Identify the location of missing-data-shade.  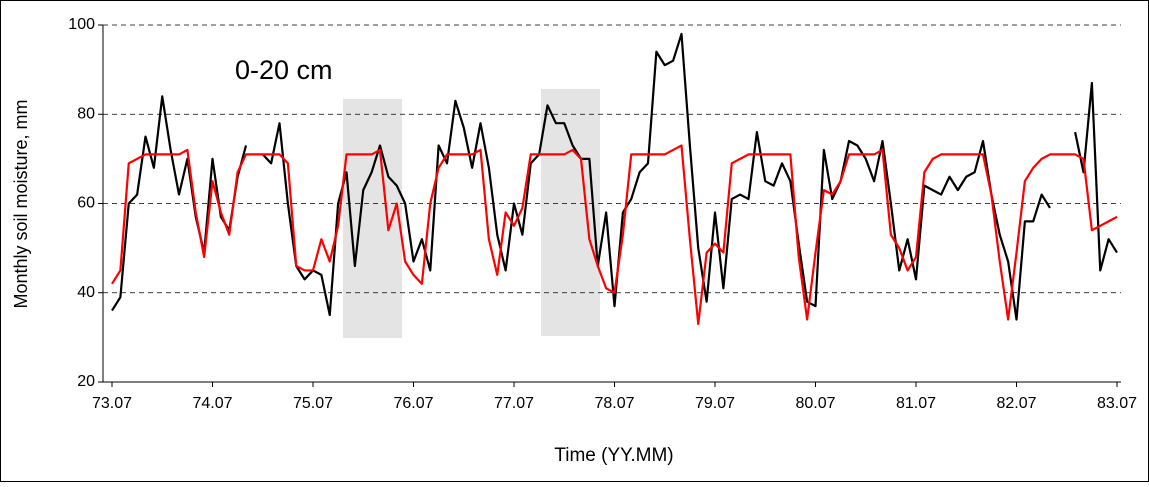
(570, 212).